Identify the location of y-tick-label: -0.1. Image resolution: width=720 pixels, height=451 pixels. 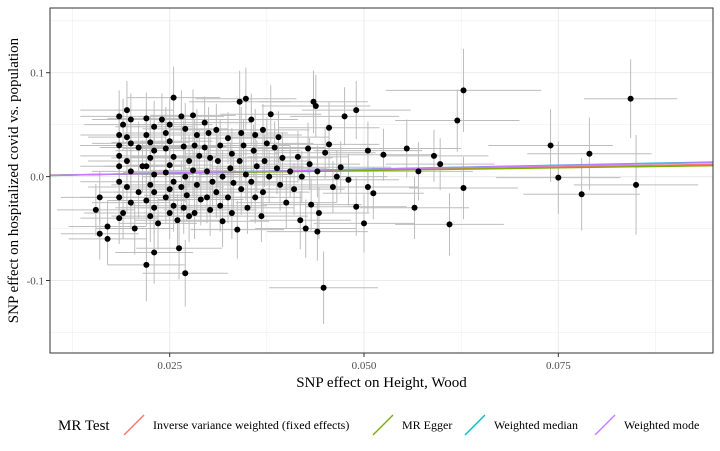
(35, 281).